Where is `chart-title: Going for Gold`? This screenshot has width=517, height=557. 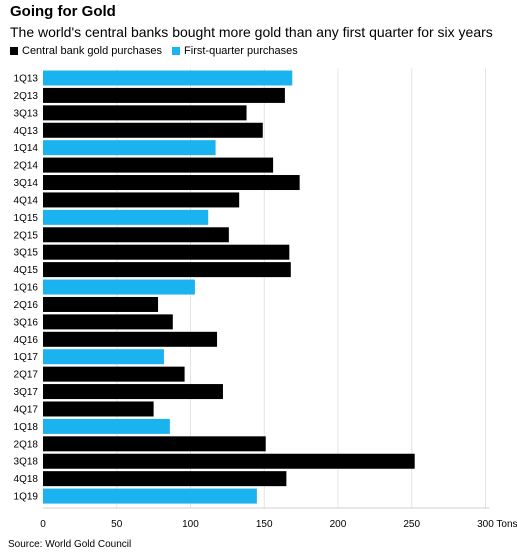 chart-title: Going for Gold is located at coordinates (63, 11).